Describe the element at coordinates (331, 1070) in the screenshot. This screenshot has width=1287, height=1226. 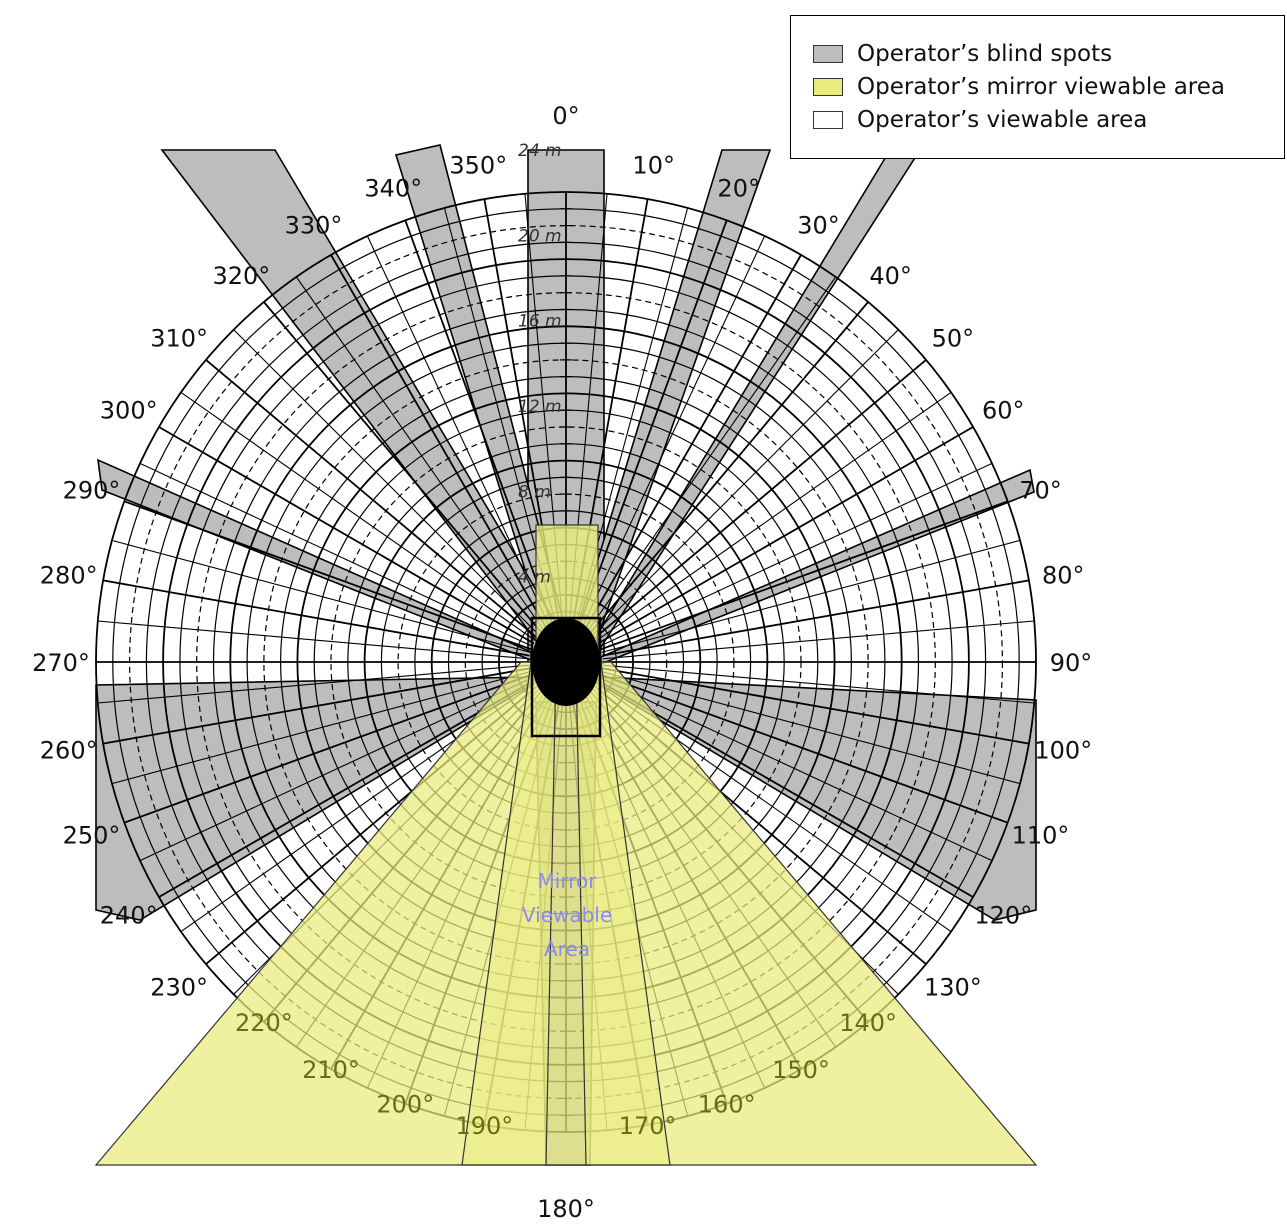
I see `angle-label: 210°` at that location.